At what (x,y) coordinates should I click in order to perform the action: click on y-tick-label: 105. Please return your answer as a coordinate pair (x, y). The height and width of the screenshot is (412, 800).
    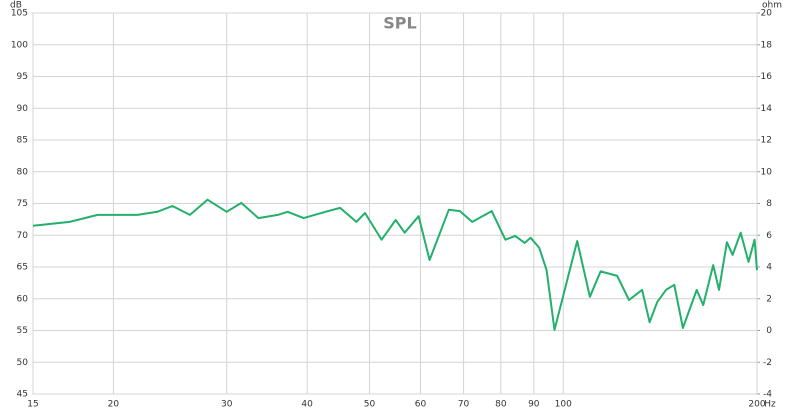
    Looking at the image, I should click on (19, 14).